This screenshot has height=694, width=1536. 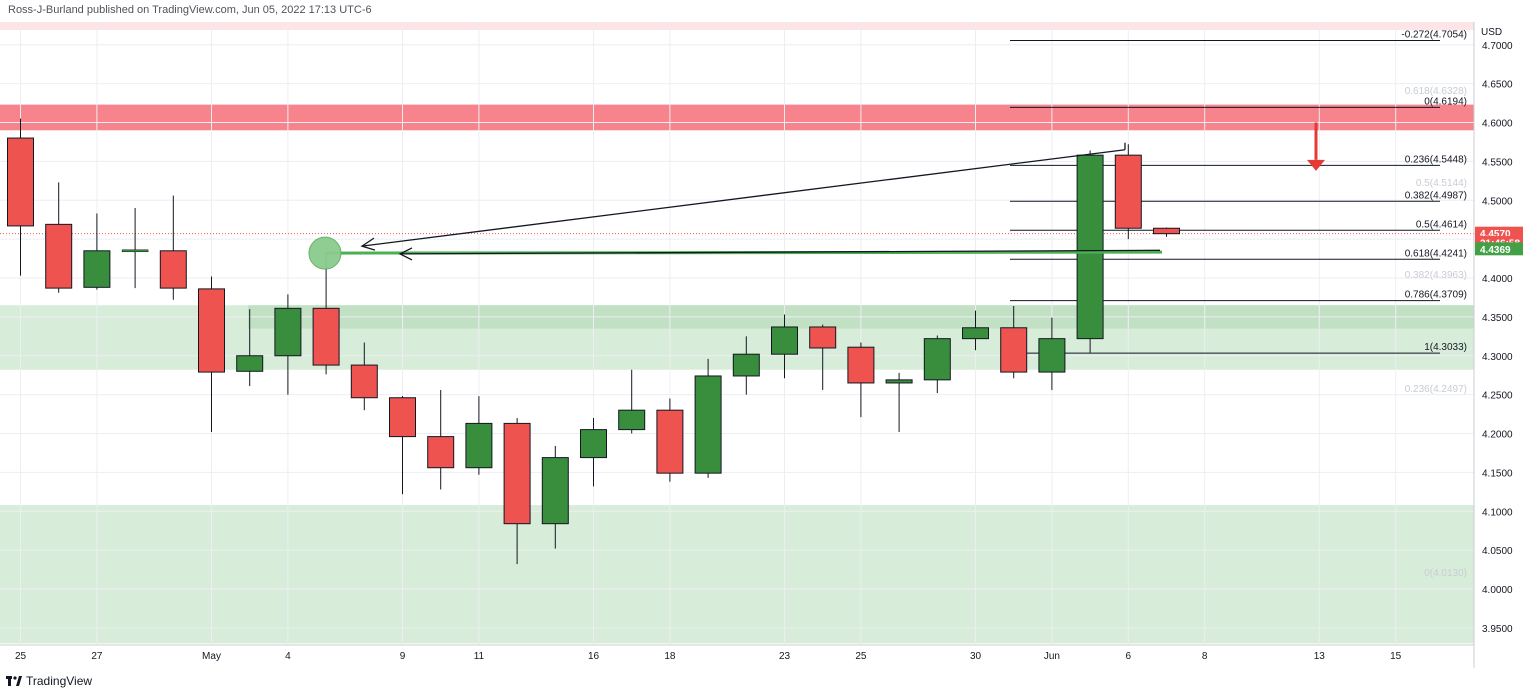 I want to click on y-tick-label: 4.0000, so click(x=1497, y=590).